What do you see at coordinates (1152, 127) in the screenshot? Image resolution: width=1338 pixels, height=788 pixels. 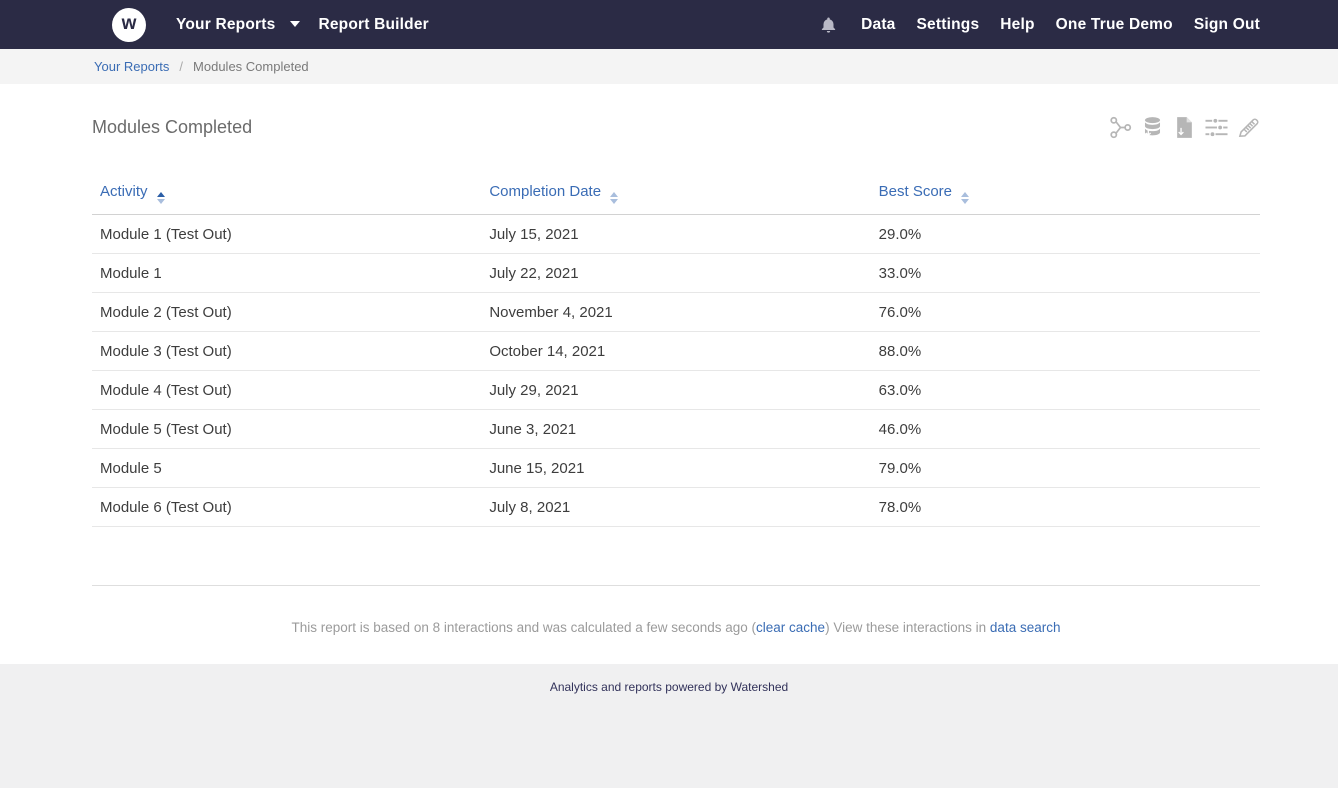 I see `export-data-icon` at bounding box center [1152, 127].